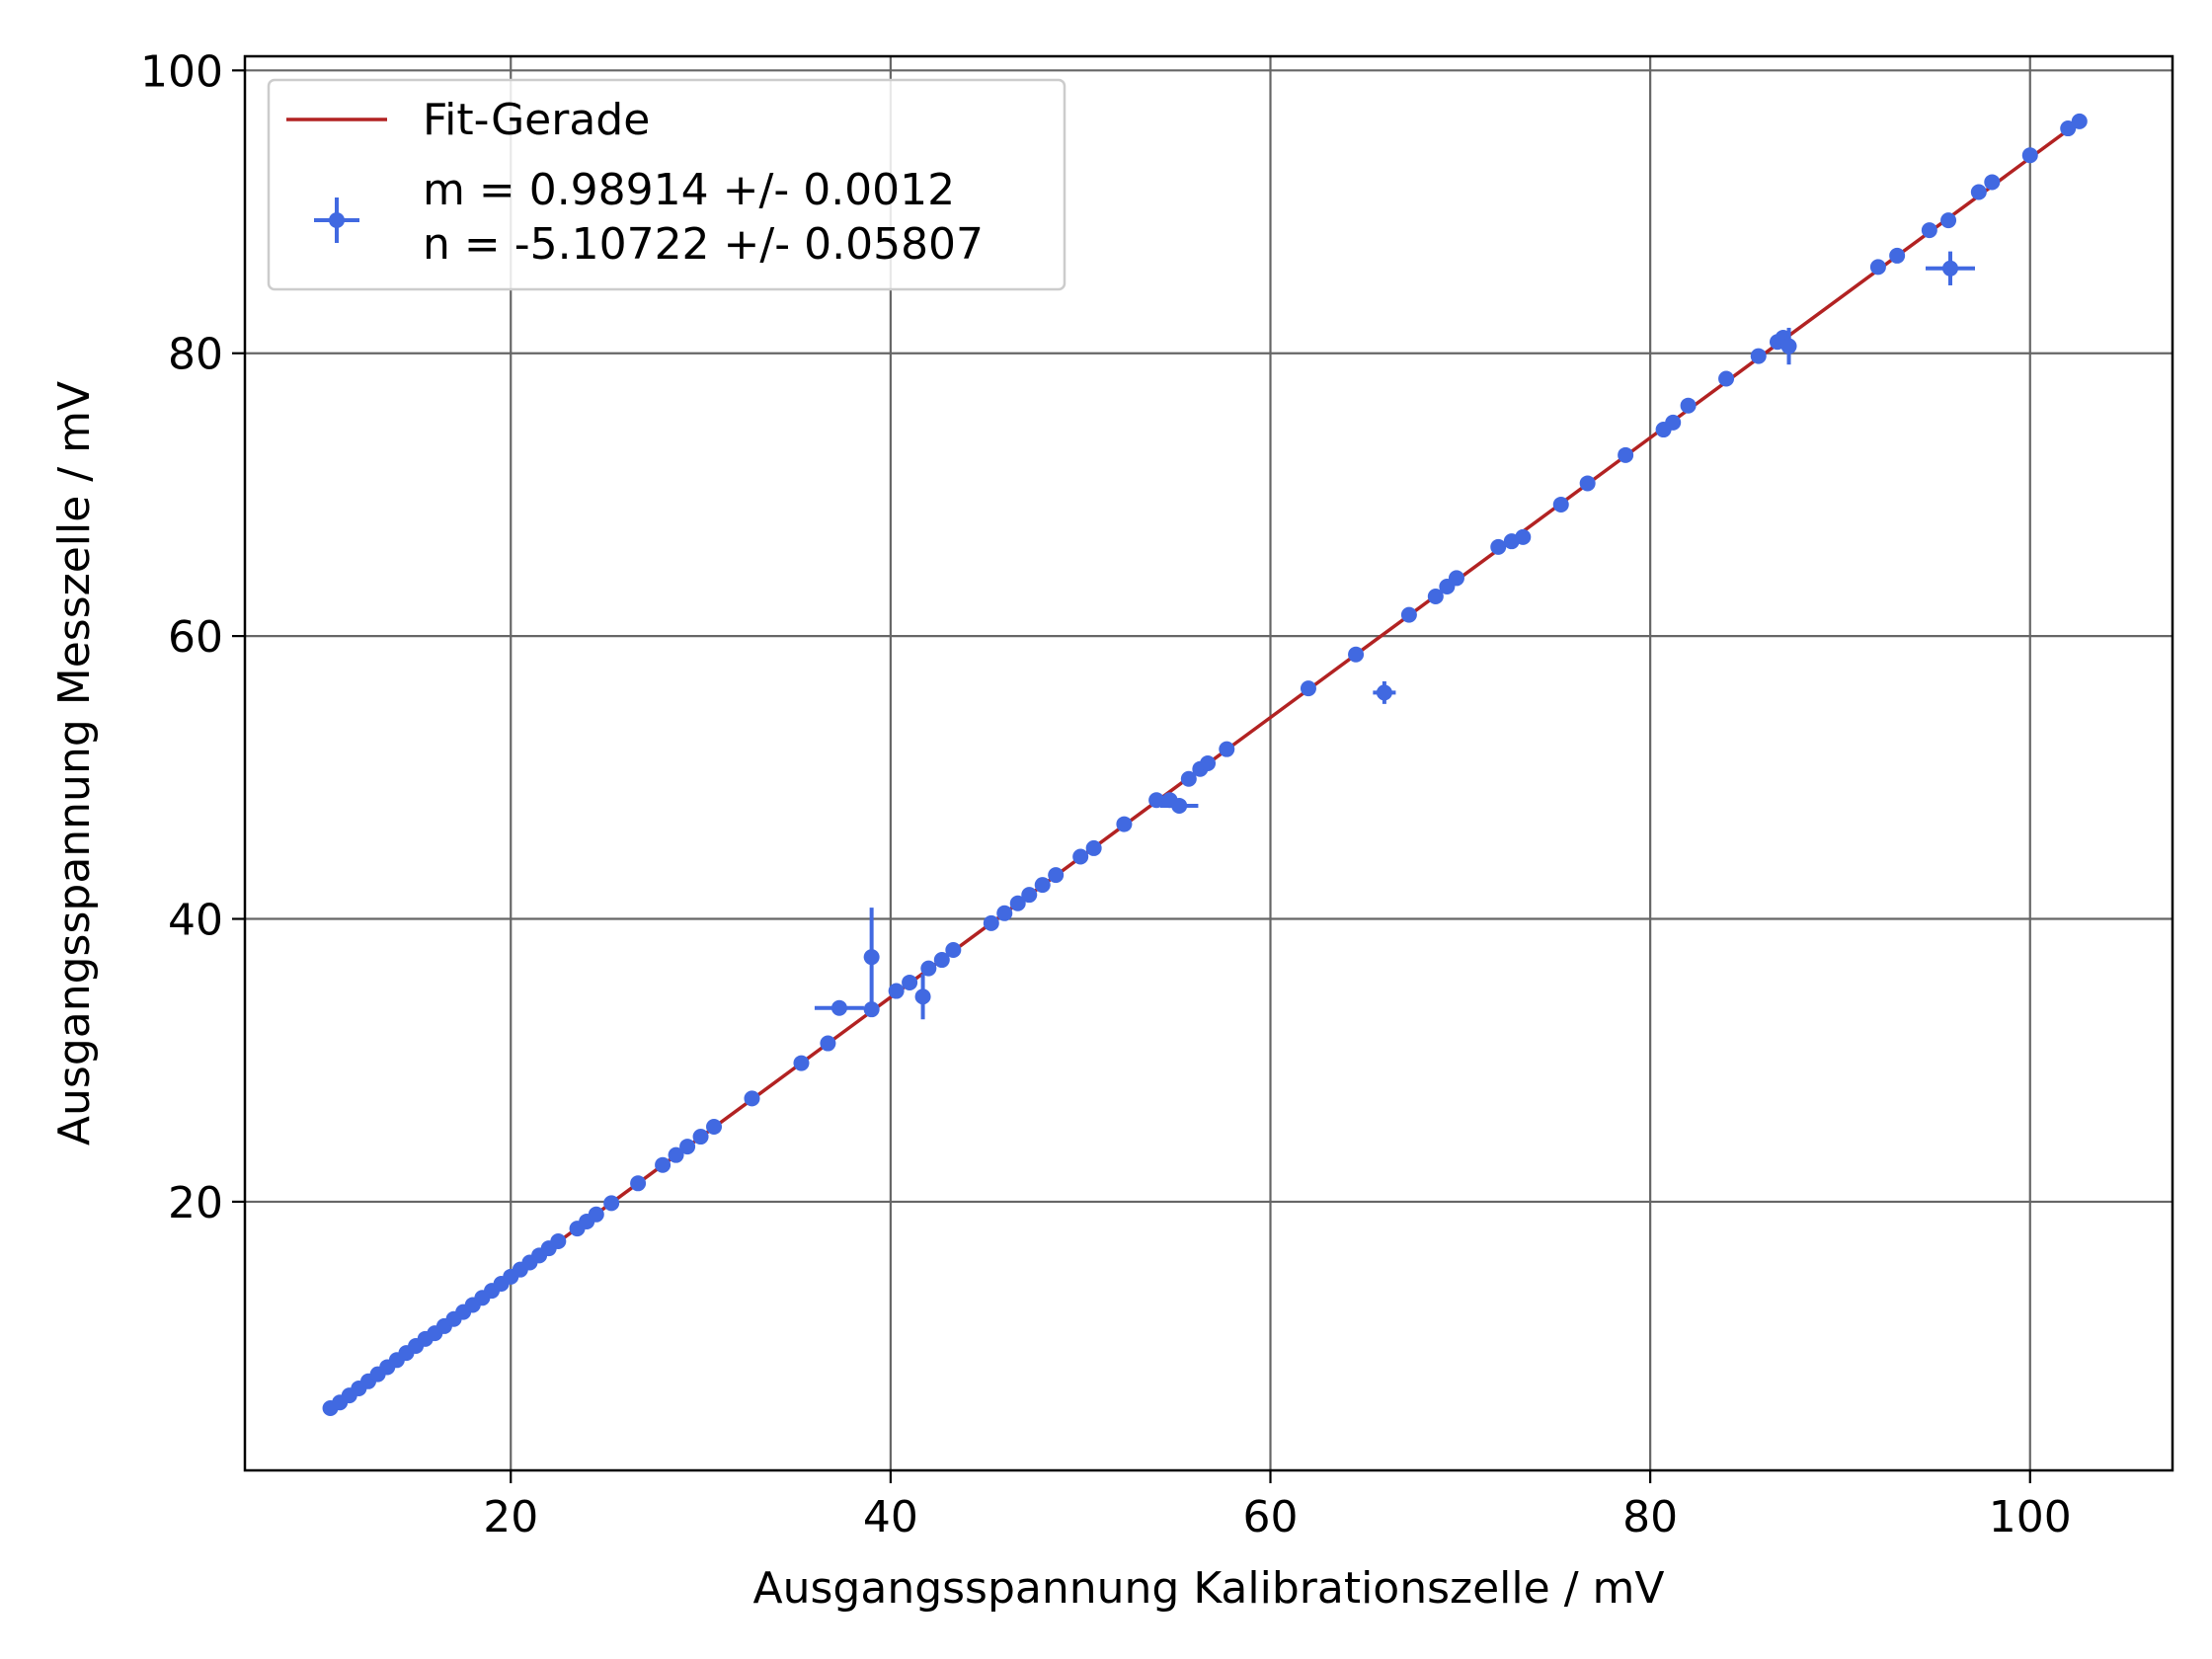 Image resolution: width=2212 pixels, height=1659 pixels. What do you see at coordinates (337, 221) in the screenshot?
I see `legend-data-marker` at bounding box center [337, 221].